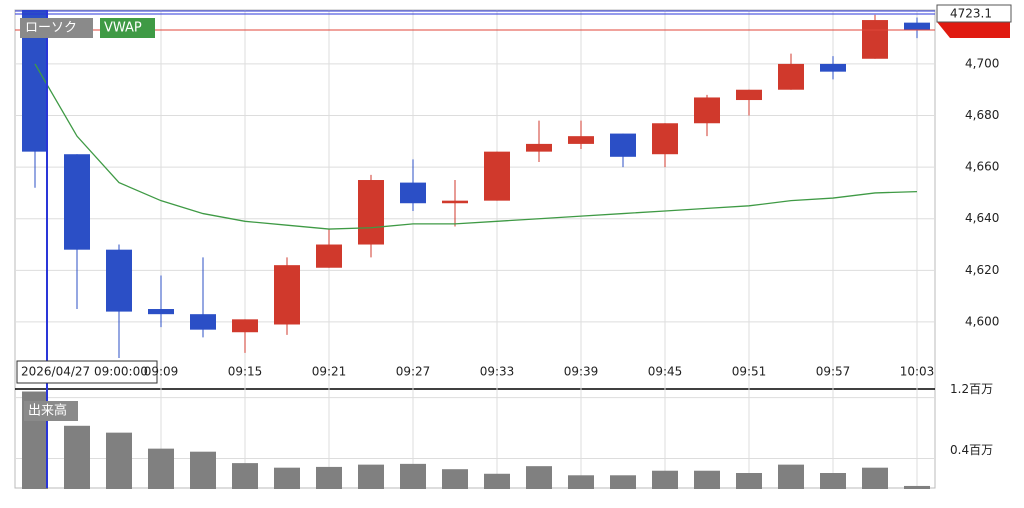  Describe the element at coordinates (971, 450) in the screenshot. I see `y-tick-label: 0.4百万` at that location.